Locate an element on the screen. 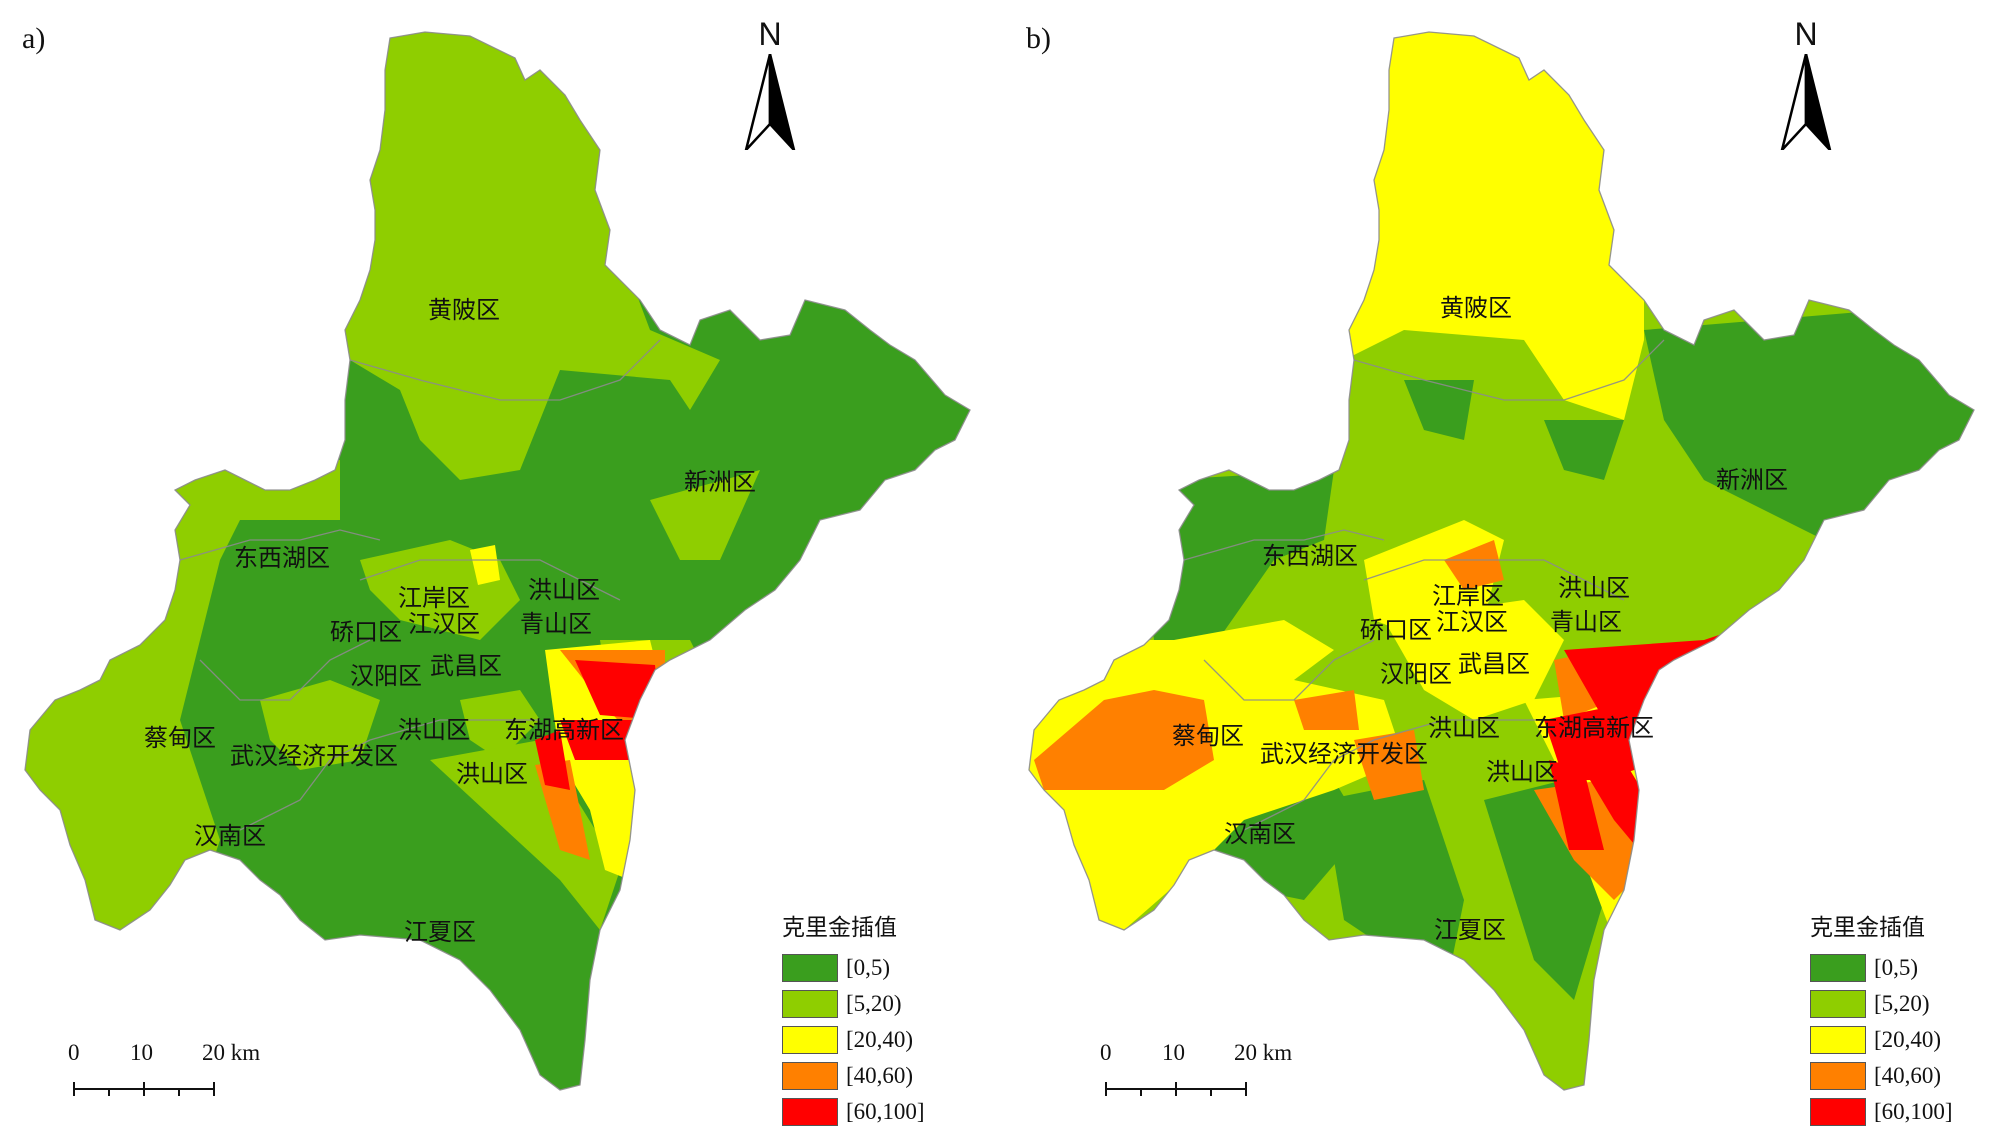 The width and height of the screenshot is (2008, 1148). panel-tag: a) is located at coordinates (34, 38).